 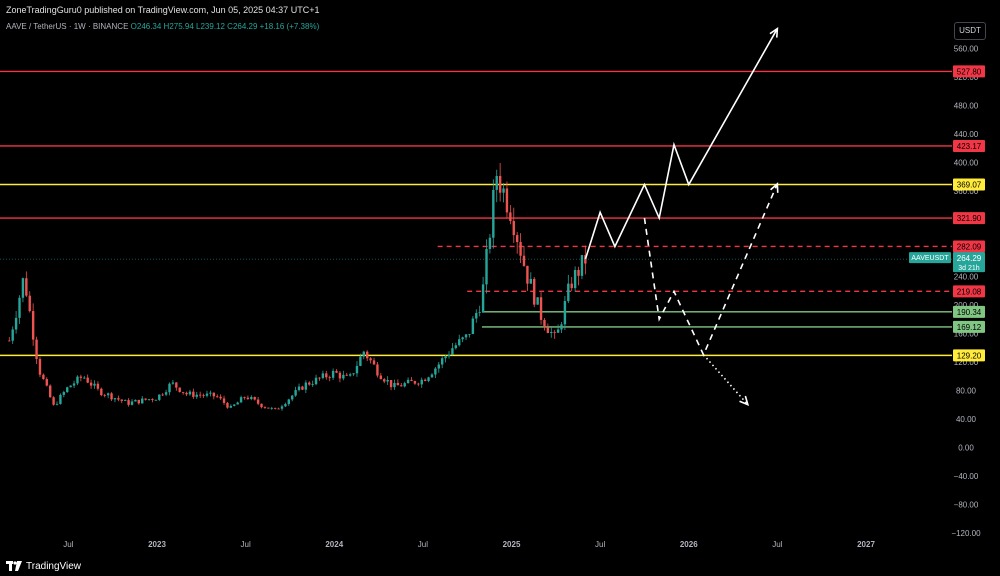 I want to click on current-price-tag, so click(x=969, y=262).